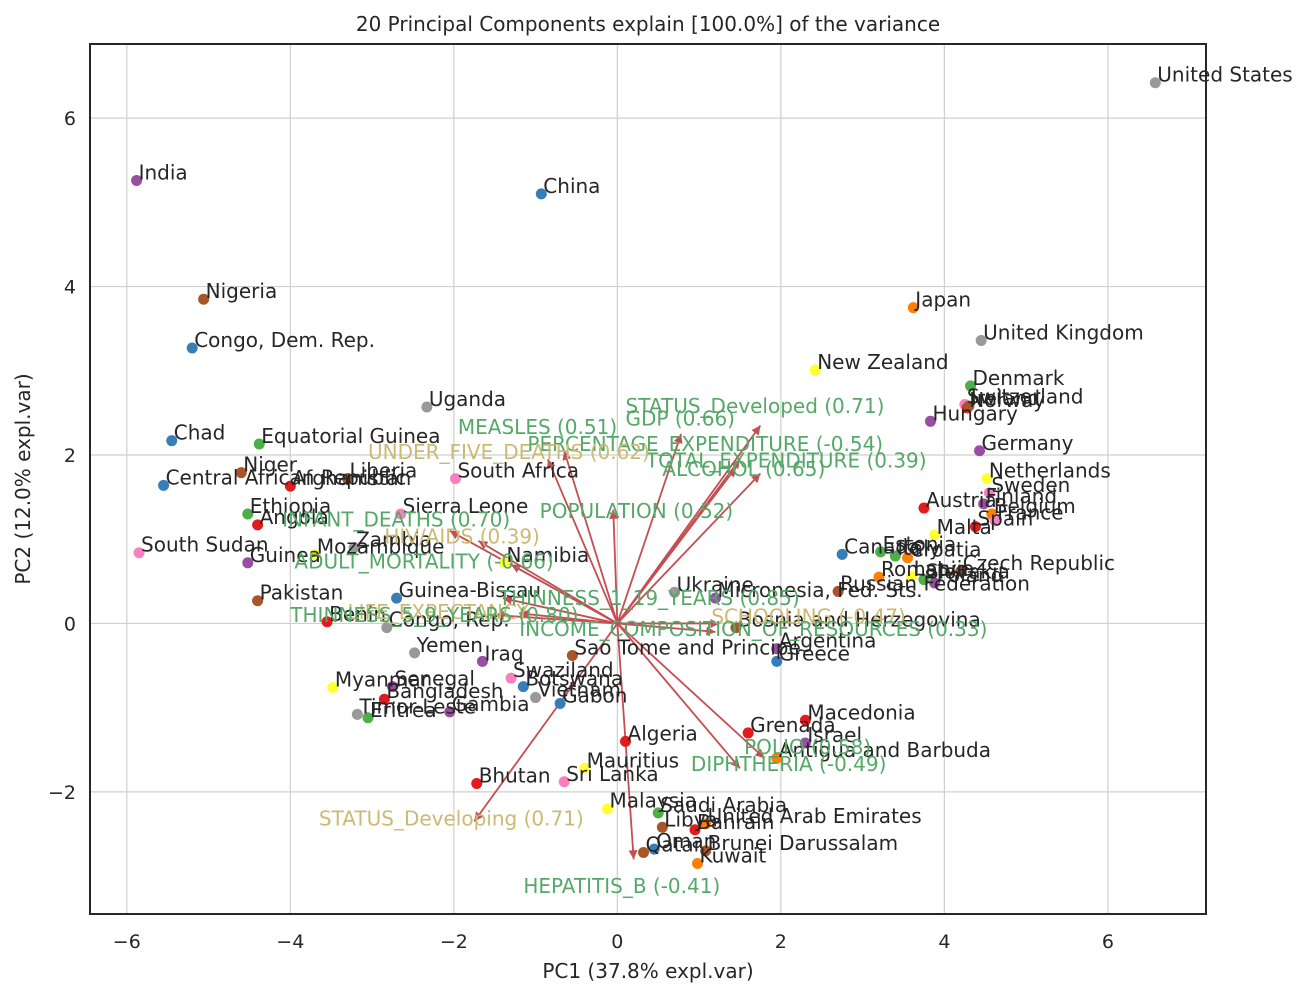 Image resolution: width=1313 pixels, height=998 pixels. I want to click on point-label: United Kingdom, so click(1063, 332).